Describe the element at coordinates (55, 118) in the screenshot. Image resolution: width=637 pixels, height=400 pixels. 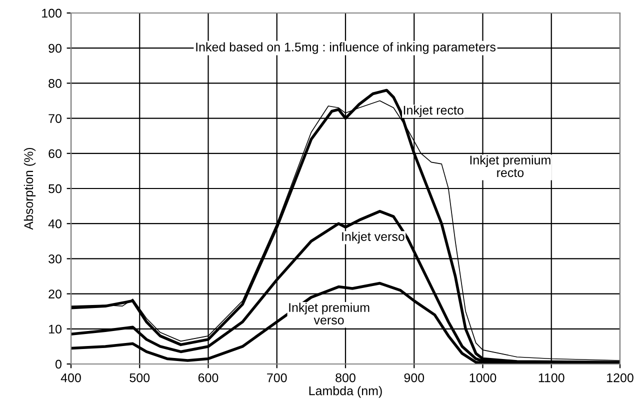
I see `y-tick-label: 70` at that location.